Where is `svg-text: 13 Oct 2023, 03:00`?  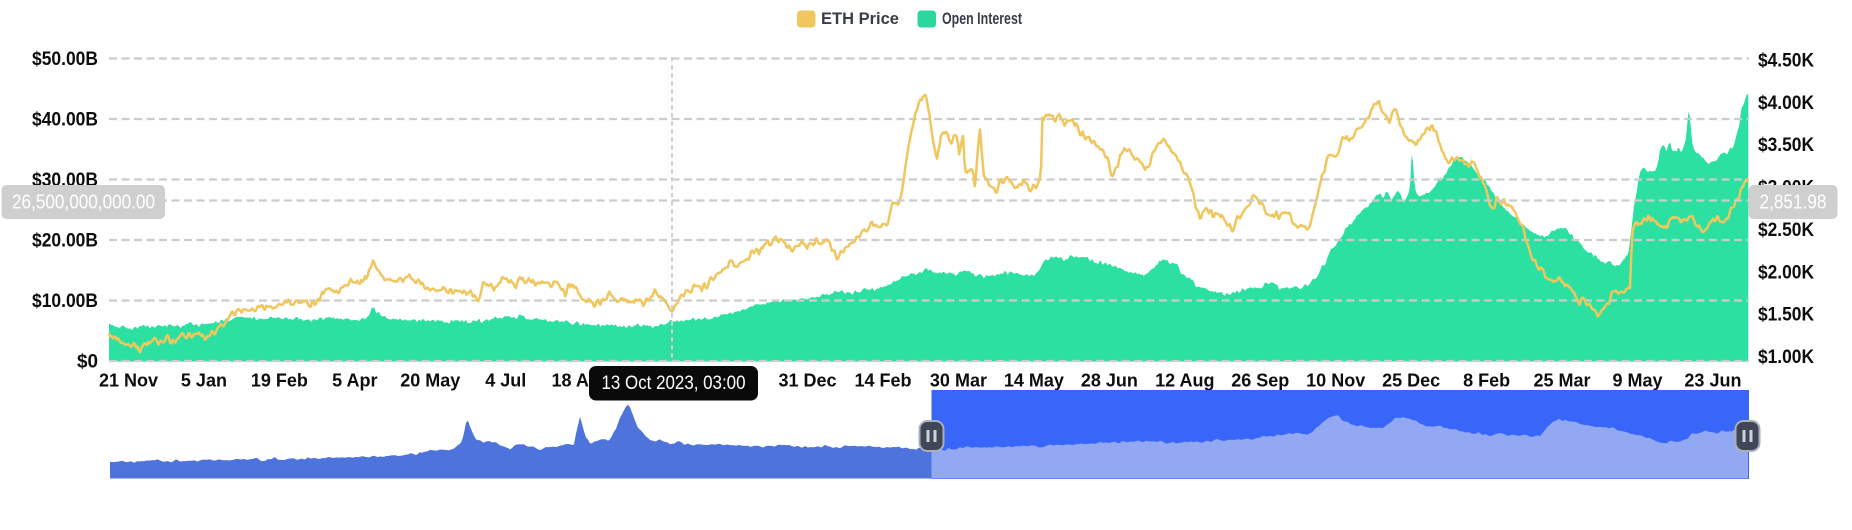
svg-text: 13 Oct 2023, 03:00 is located at coordinates (674, 383).